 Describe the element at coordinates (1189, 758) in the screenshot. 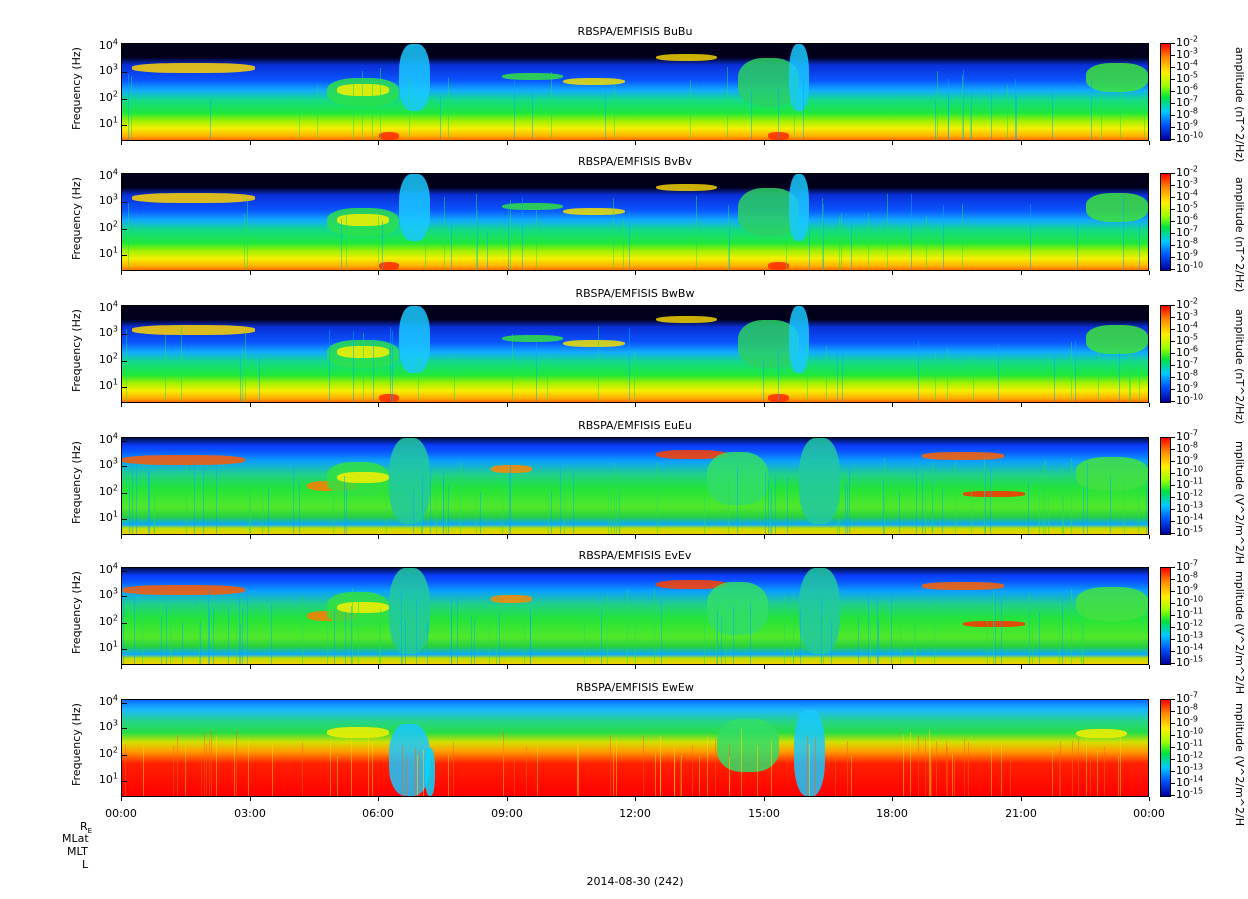

I see `colorbar-tick-label: 10⁻¹²` at that location.